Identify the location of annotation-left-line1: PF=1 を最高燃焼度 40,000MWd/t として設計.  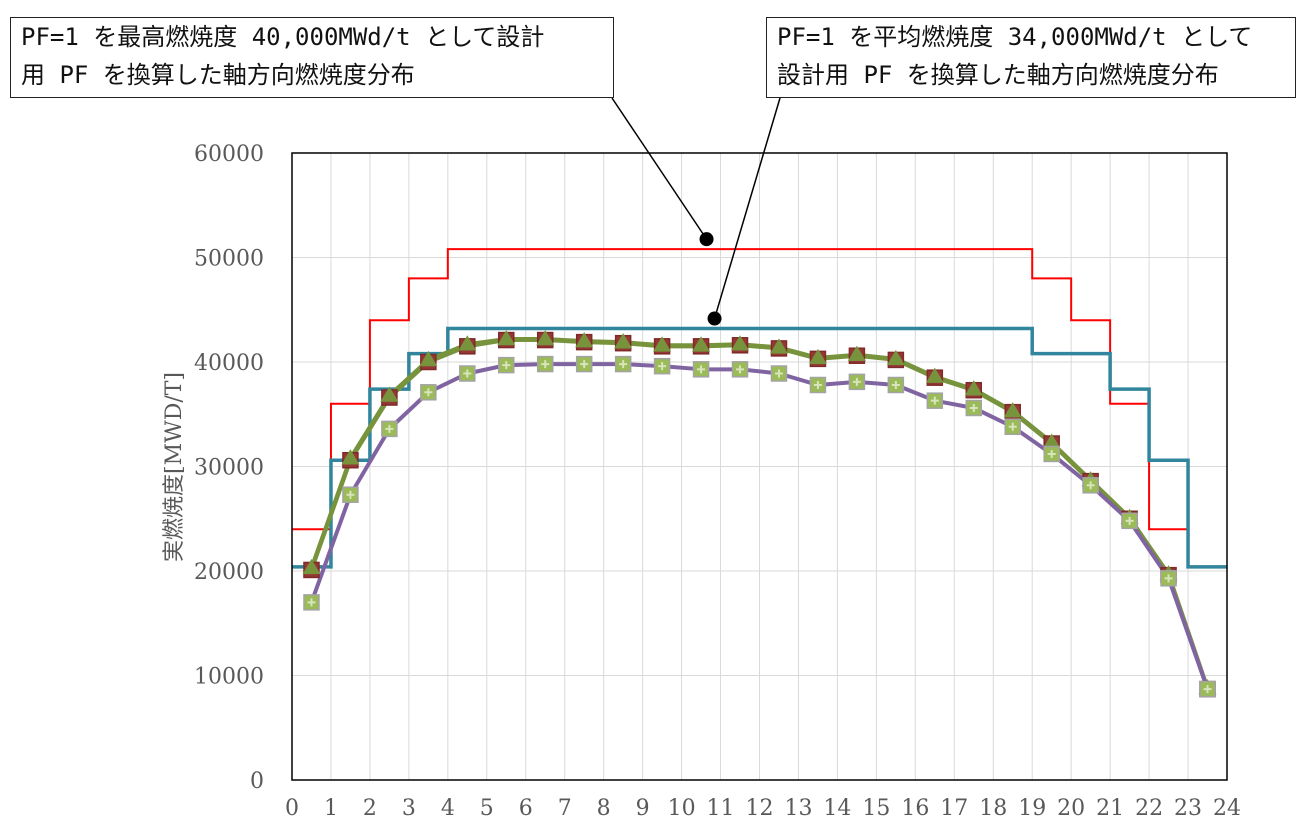
(283, 37).